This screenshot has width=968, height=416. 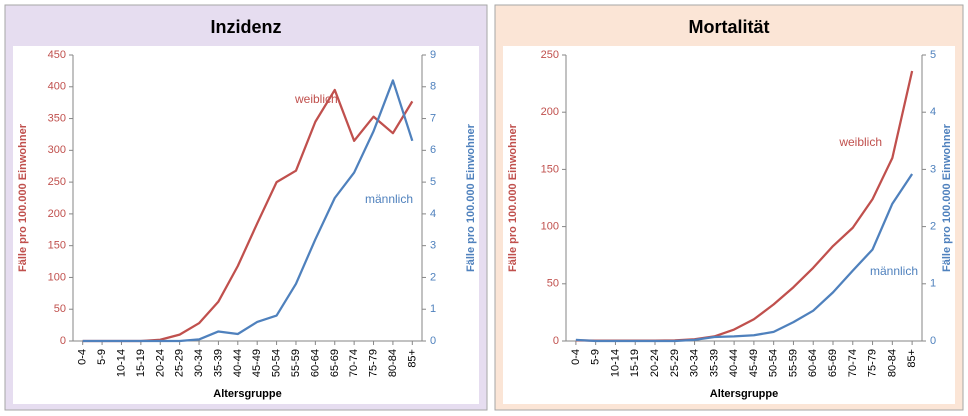 I want to click on y2-tick-label: 9, so click(x=433, y=55).